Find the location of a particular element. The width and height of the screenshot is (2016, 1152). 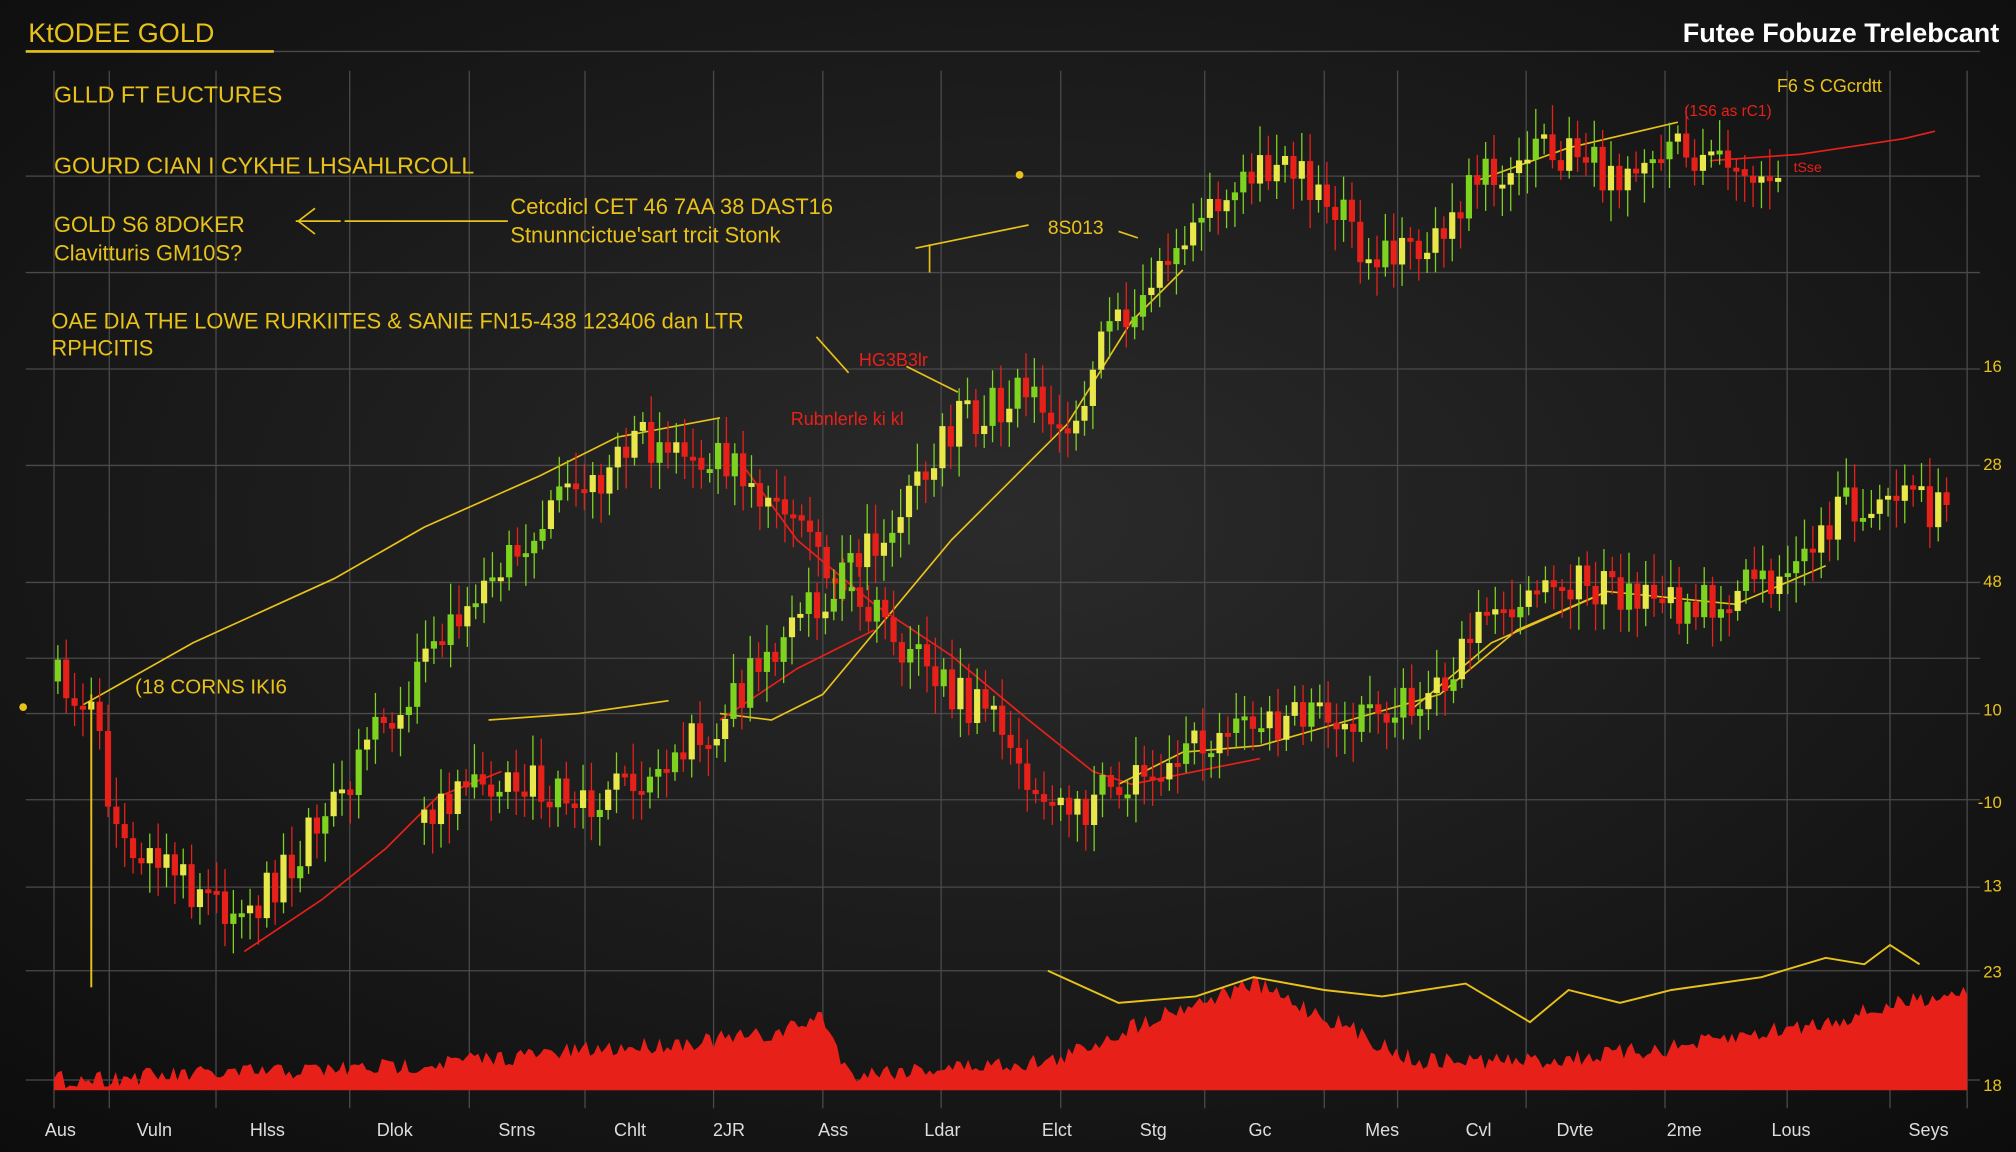

trend-line is located at coordinates (797, 675).